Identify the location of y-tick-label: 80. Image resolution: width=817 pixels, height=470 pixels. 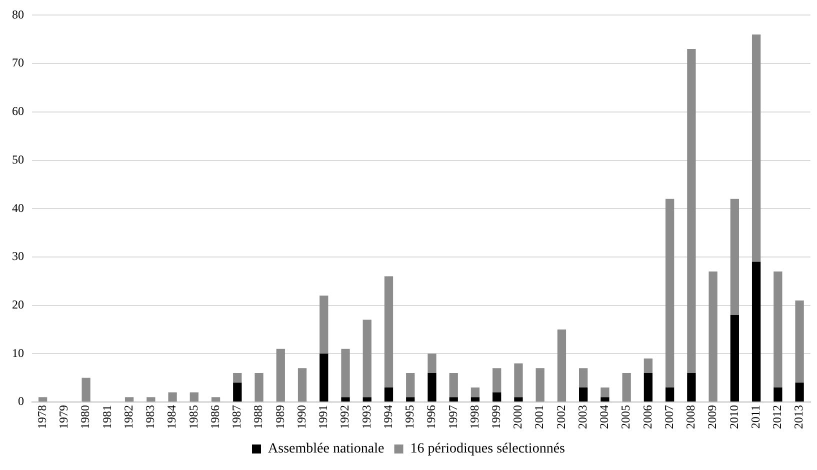
(18, 14).